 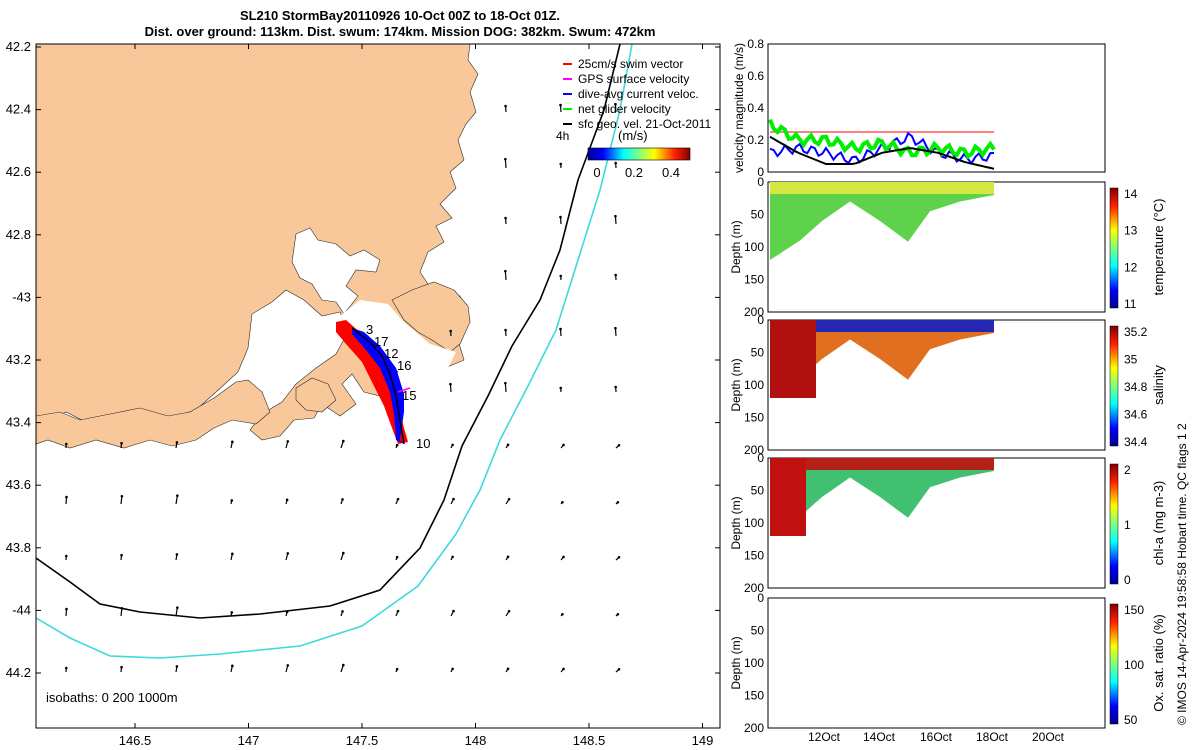 I want to click on lon-tick-label: 149, so click(x=703, y=740).